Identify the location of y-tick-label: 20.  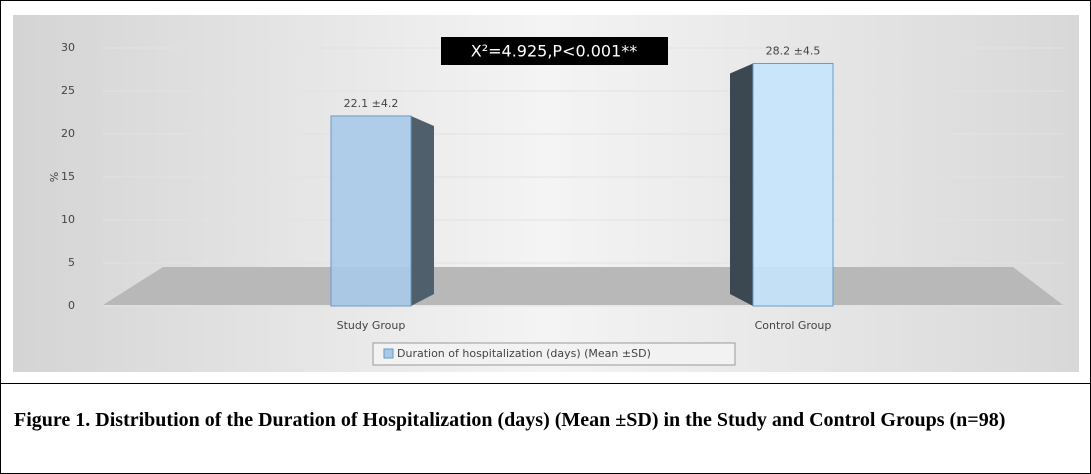
(68, 133).